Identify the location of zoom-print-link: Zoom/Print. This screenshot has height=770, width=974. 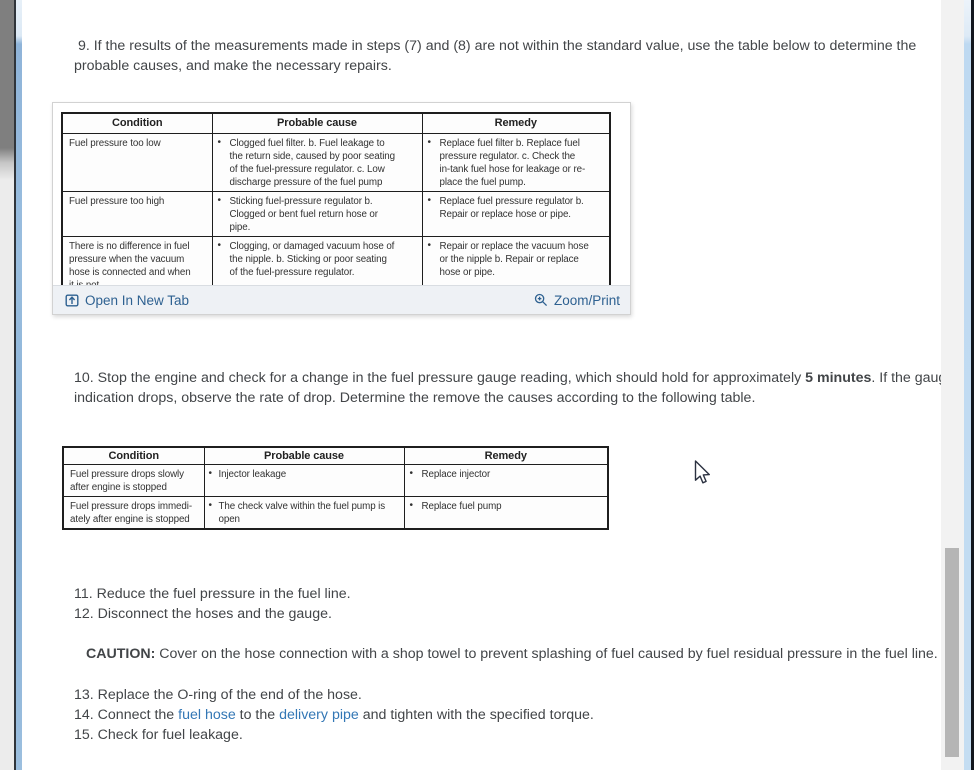
(577, 300).